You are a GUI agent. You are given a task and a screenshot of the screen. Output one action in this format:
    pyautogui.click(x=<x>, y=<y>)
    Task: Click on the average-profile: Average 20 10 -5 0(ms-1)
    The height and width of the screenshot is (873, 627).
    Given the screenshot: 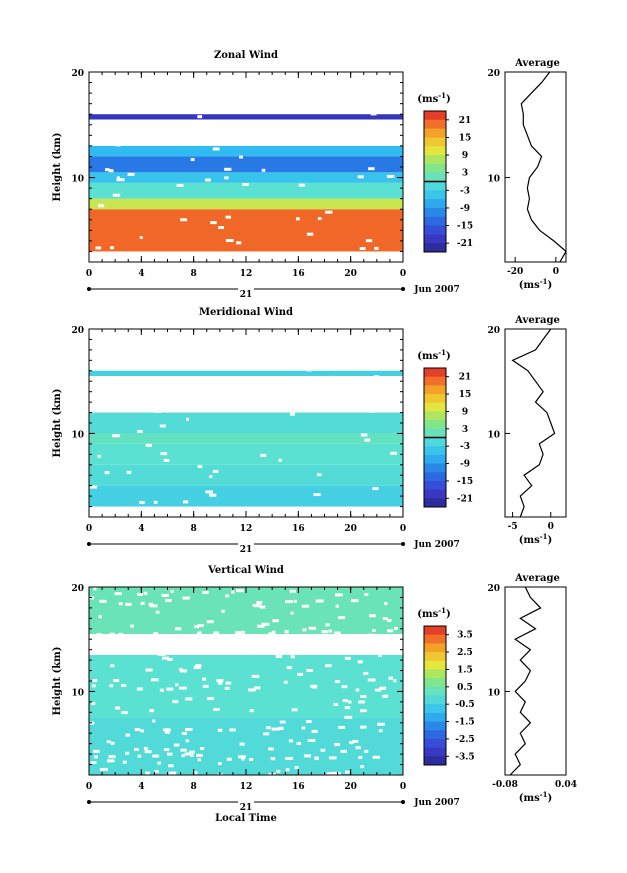 What is the action you would take?
    pyautogui.click(x=527, y=430)
    